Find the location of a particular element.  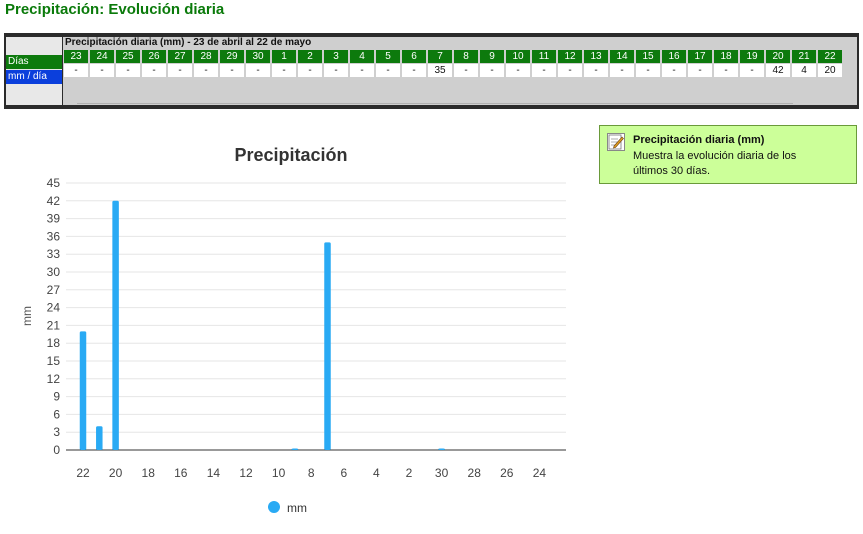

x-tick-label: 12 is located at coordinates (246, 473).